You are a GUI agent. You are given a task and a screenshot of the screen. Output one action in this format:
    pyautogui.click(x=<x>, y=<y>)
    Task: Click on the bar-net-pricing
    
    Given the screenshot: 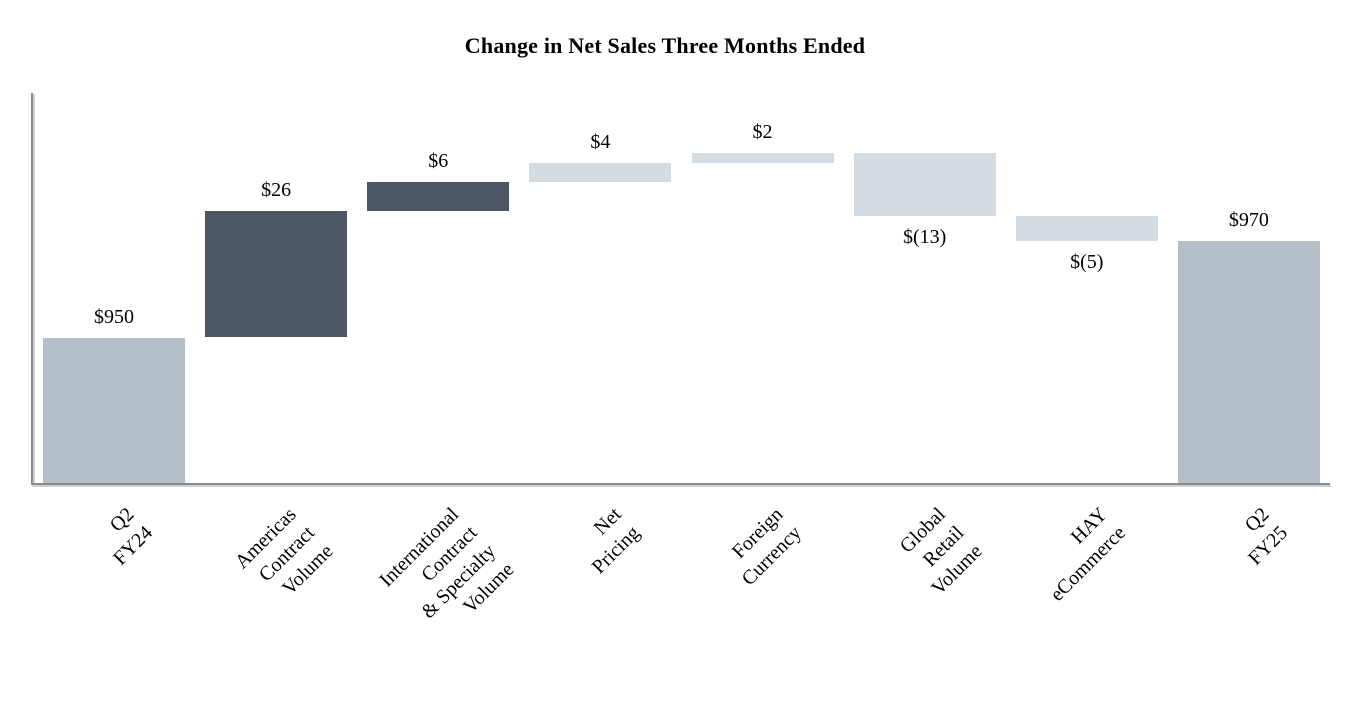 What is the action you would take?
    pyautogui.click(x=600, y=172)
    